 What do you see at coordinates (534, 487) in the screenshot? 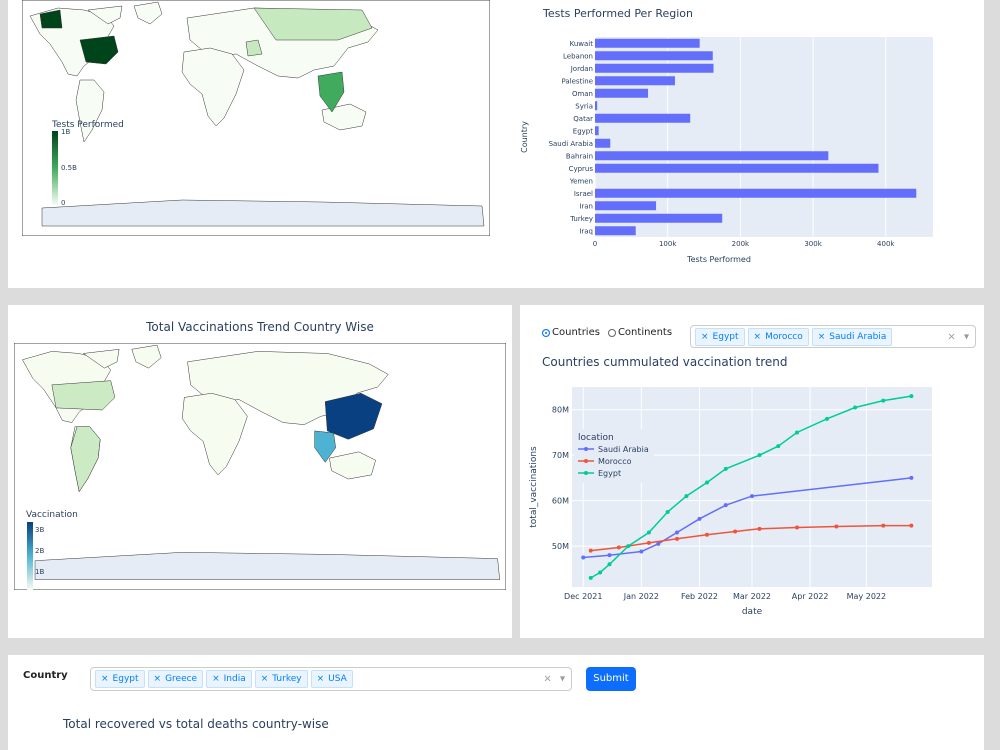
I see `y-axis-label: total_vaccinations` at bounding box center [534, 487].